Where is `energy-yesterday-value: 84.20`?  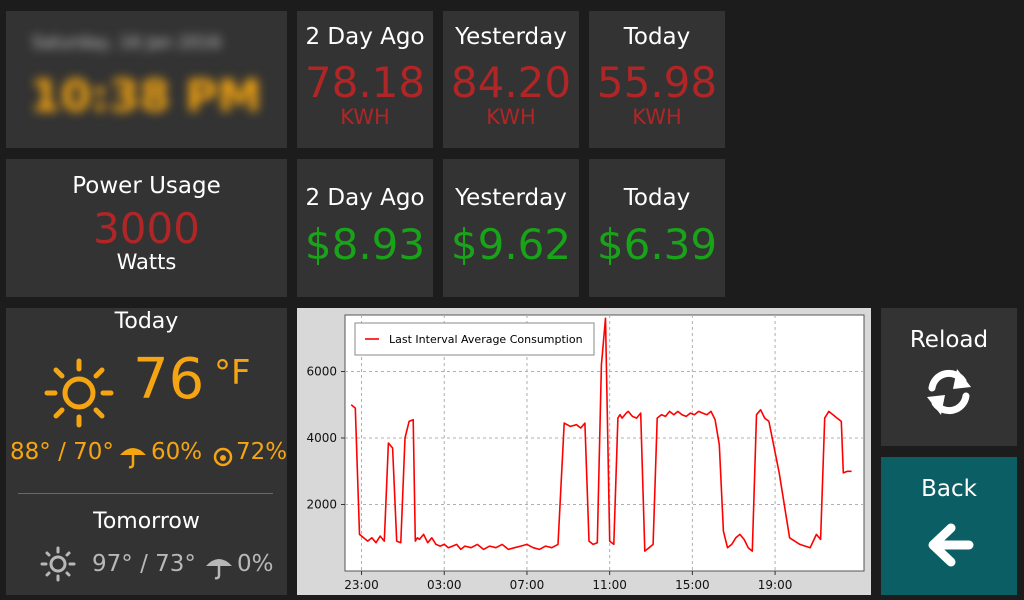 energy-yesterday-value: 84.20 is located at coordinates (511, 82).